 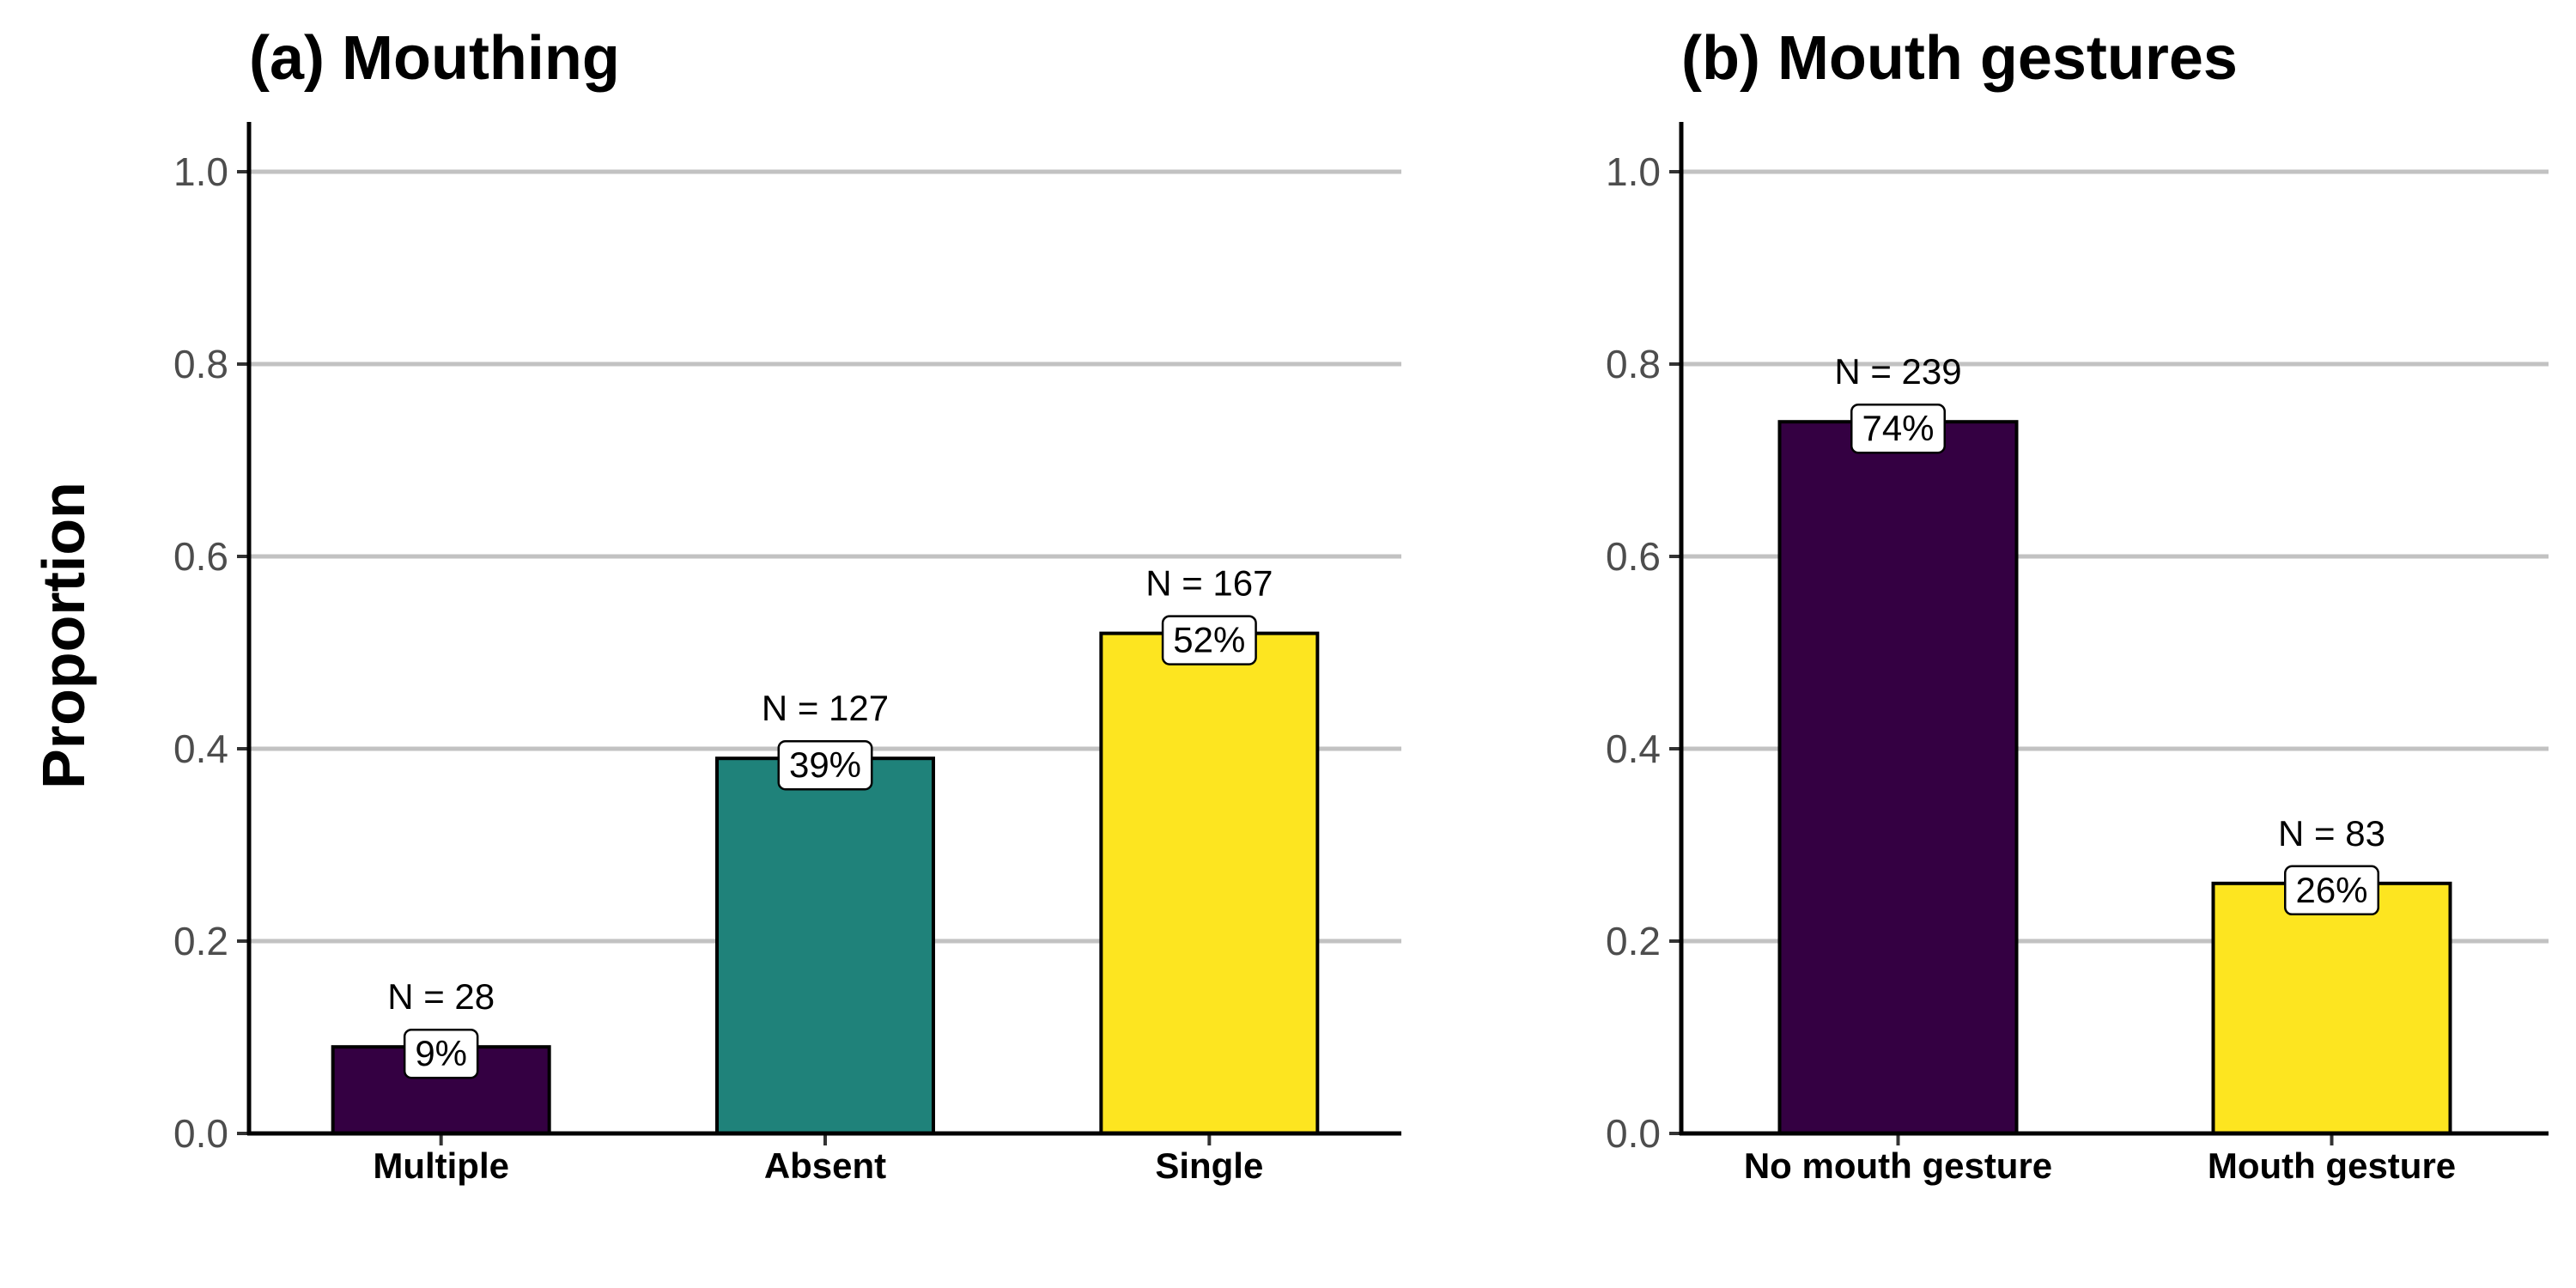 I want to click on x-tick-label: Mouth gesture, so click(x=2332, y=1166).